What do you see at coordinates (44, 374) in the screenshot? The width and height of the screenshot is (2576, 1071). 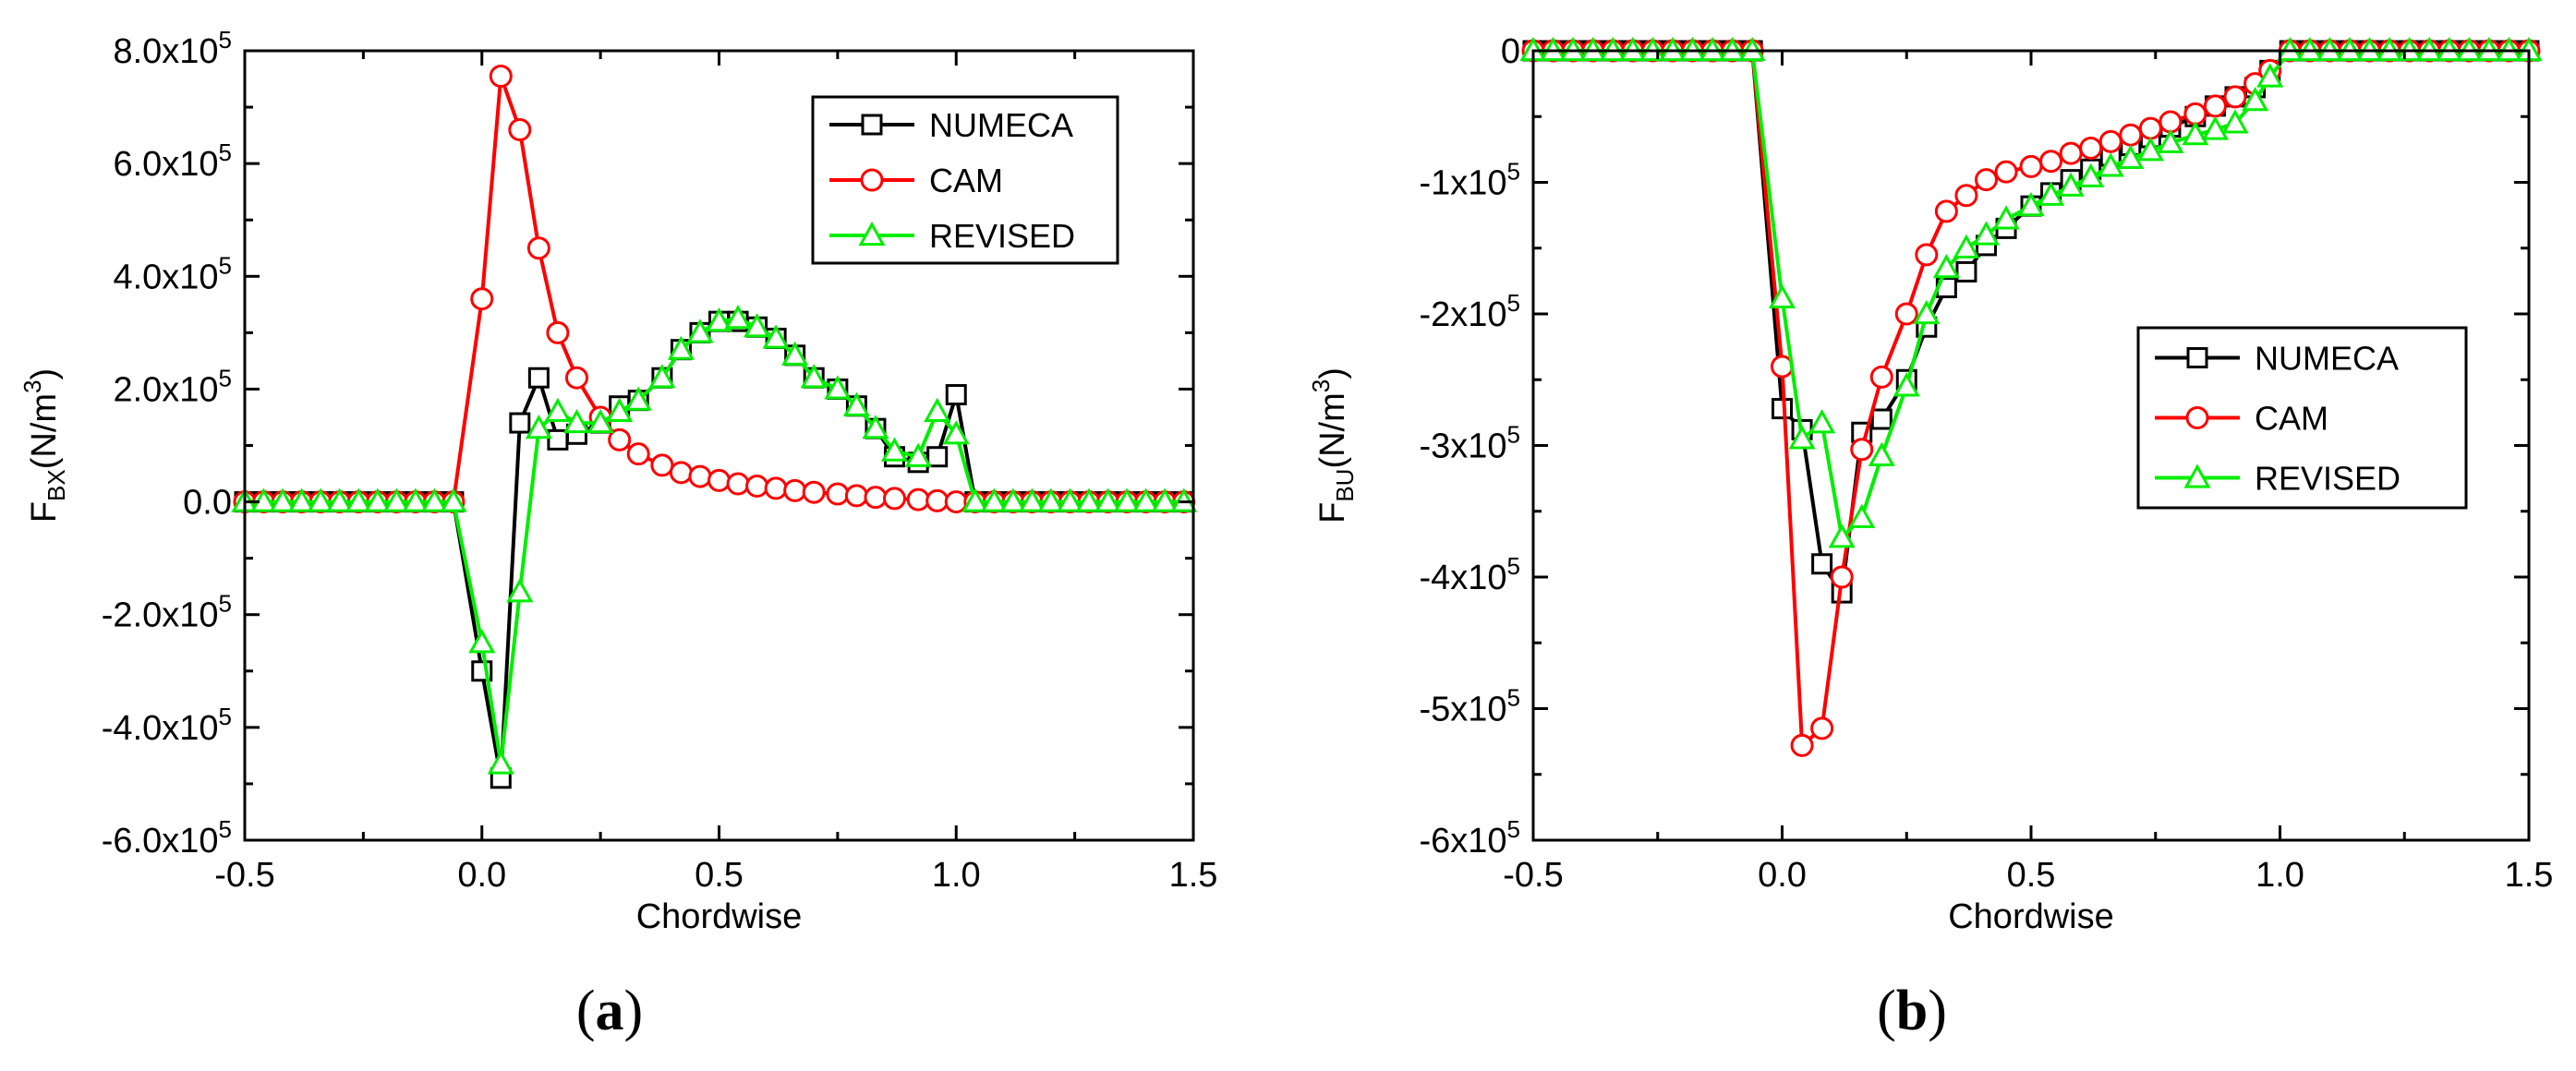 I see `y-axis-label-close: )` at bounding box center [44, 374].